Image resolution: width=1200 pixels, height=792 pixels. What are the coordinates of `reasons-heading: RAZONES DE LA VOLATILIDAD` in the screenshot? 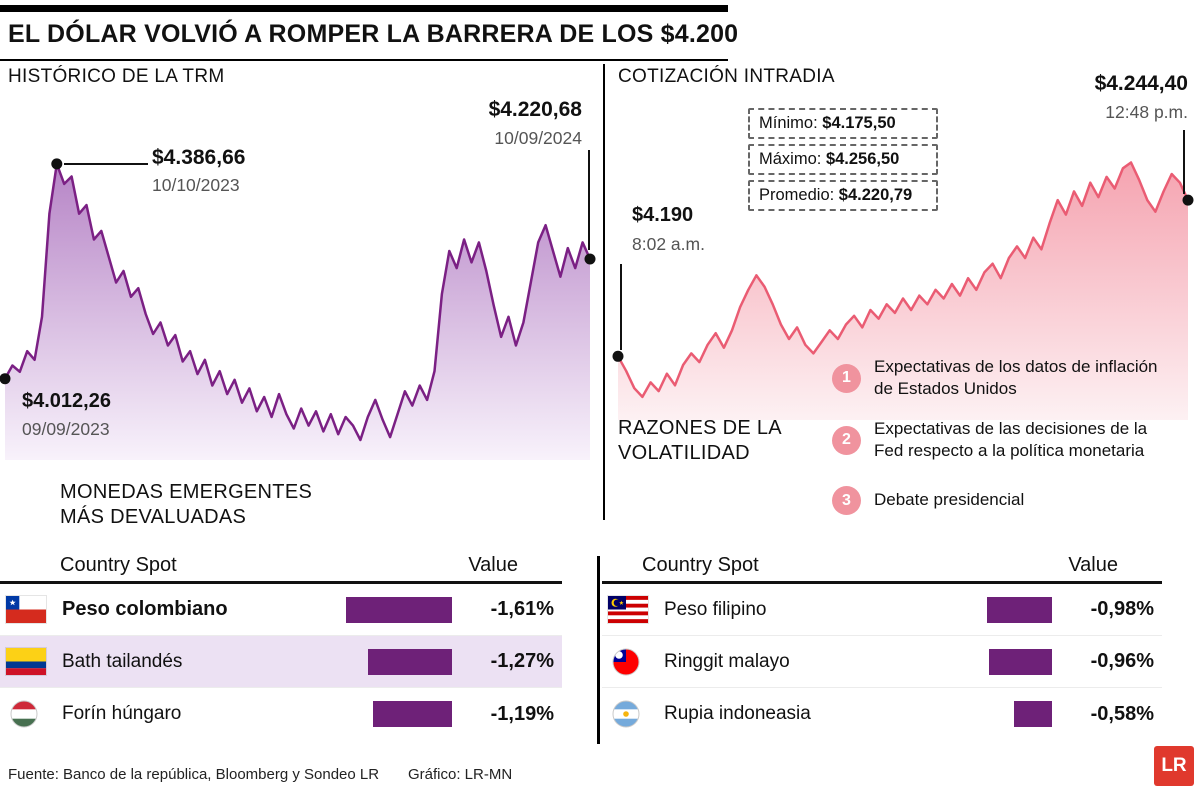 It's located at (700, 440).